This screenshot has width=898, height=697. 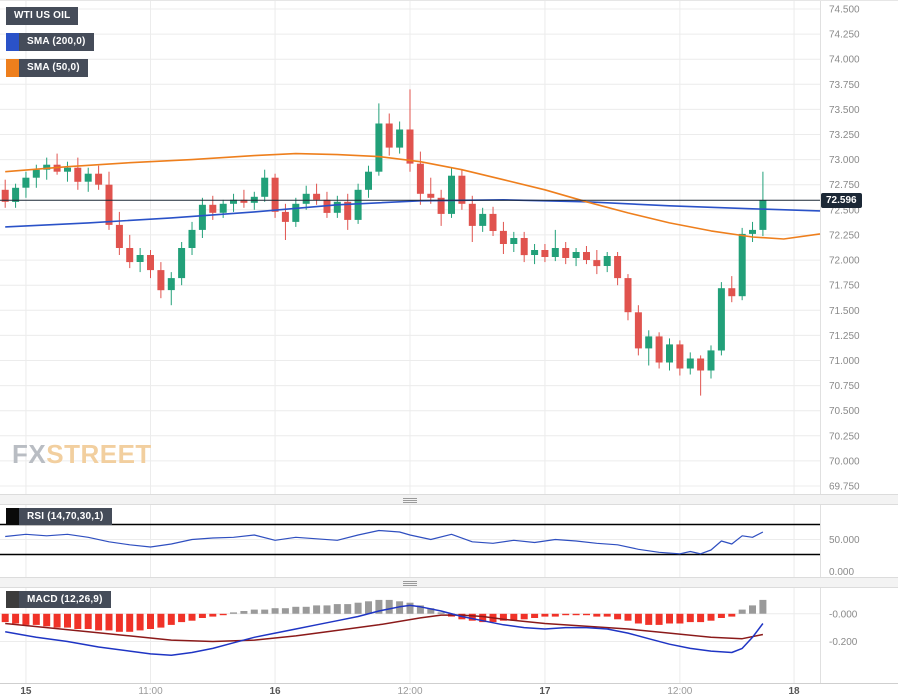 I want to click on time-label: 17, so click(x=545, y=691).